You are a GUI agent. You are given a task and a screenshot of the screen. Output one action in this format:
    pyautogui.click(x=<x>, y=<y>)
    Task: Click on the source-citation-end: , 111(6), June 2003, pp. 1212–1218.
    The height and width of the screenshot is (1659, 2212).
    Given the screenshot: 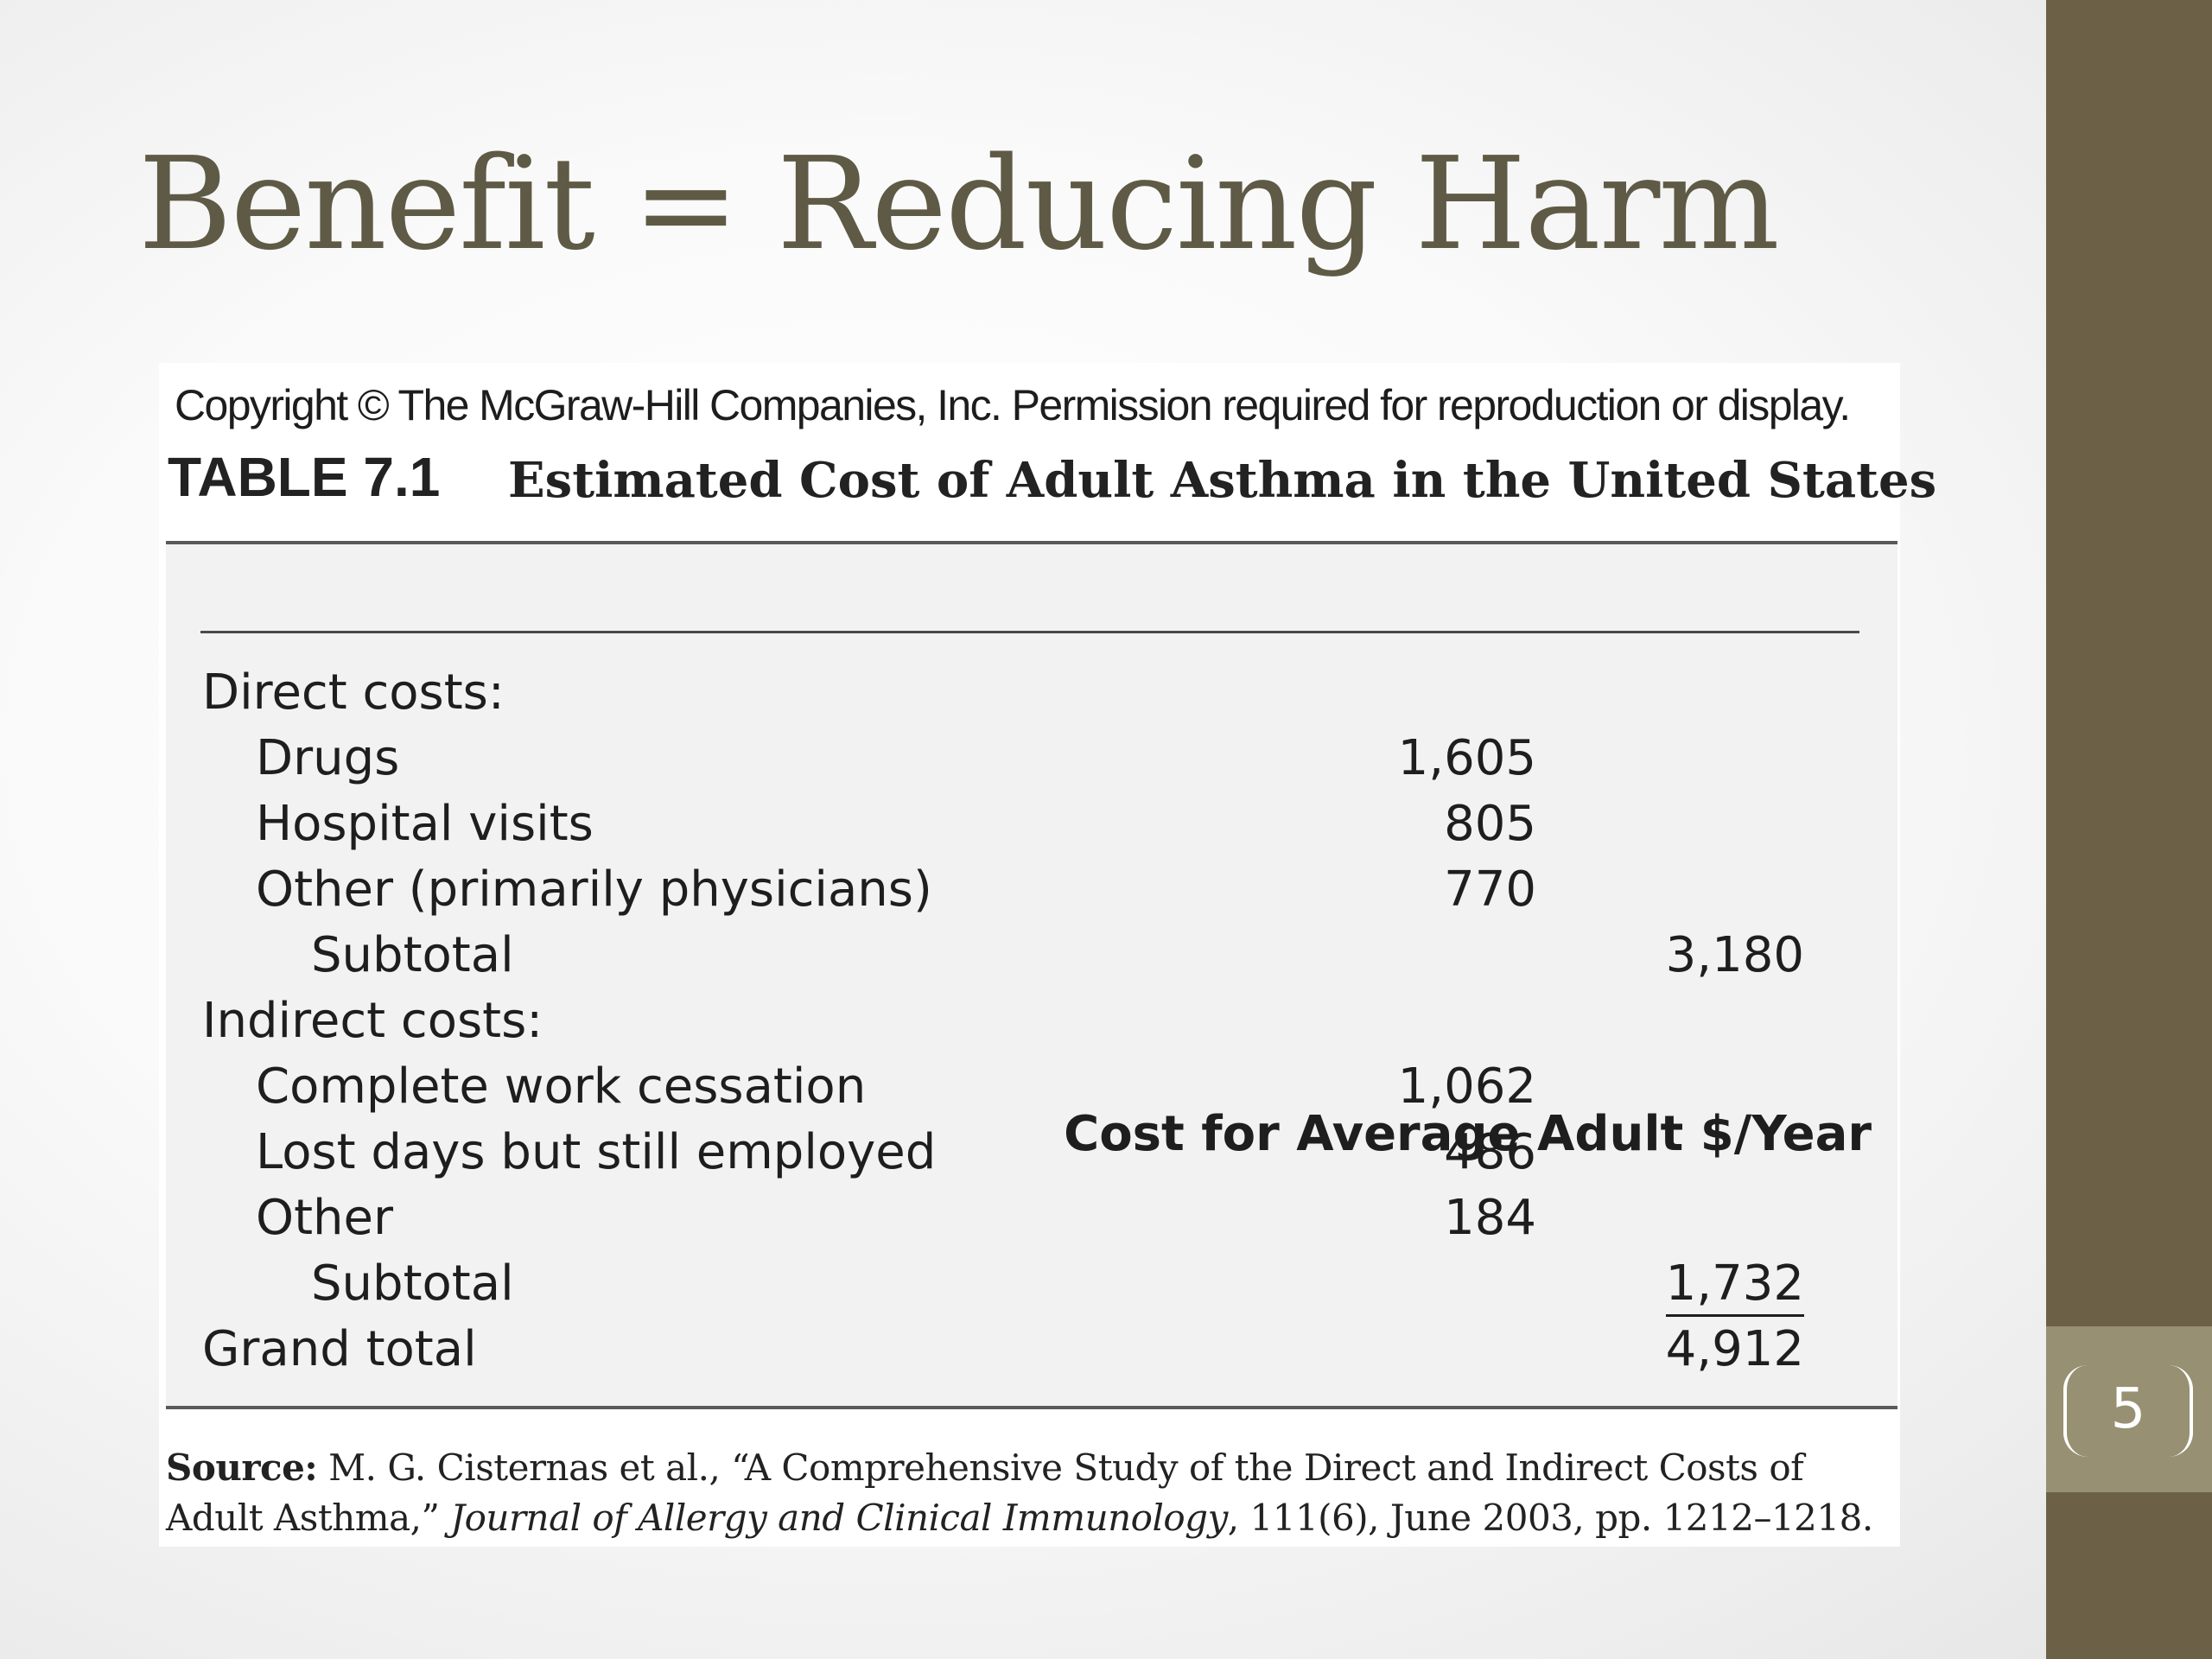 What is the action you would take?
    pyautogui.click(x=1550, y=1518)
    